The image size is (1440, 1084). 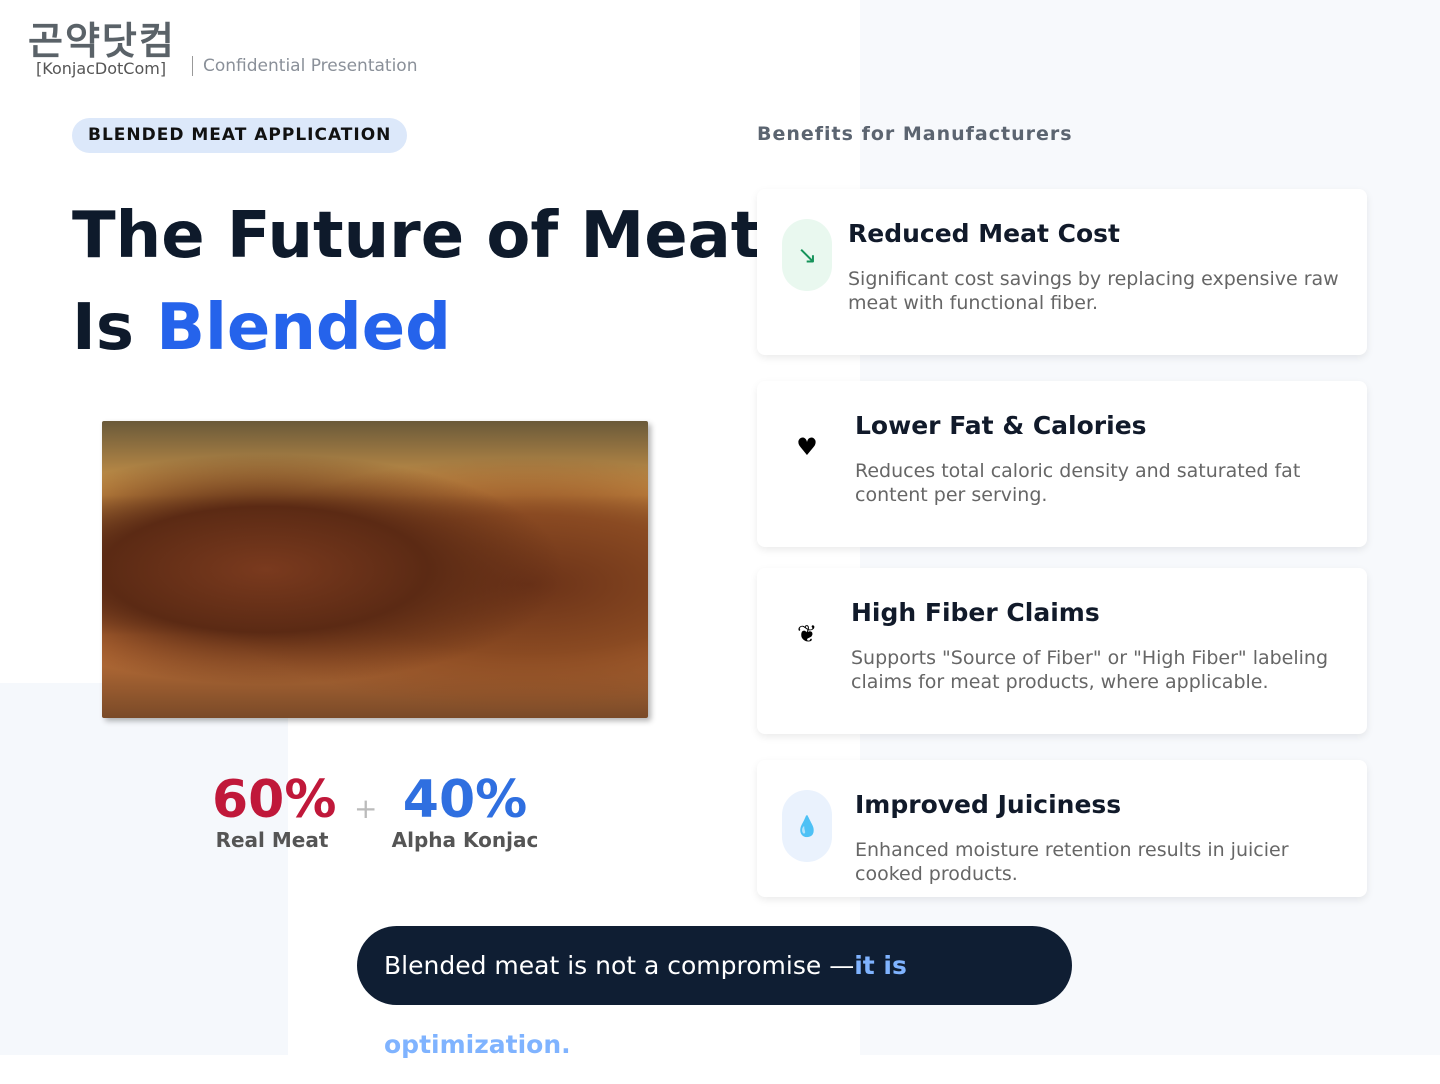 What do you see at coordinates (366, 808) in the screenshot?
I see `plus-sign: +` at bounding box center [366, 808].